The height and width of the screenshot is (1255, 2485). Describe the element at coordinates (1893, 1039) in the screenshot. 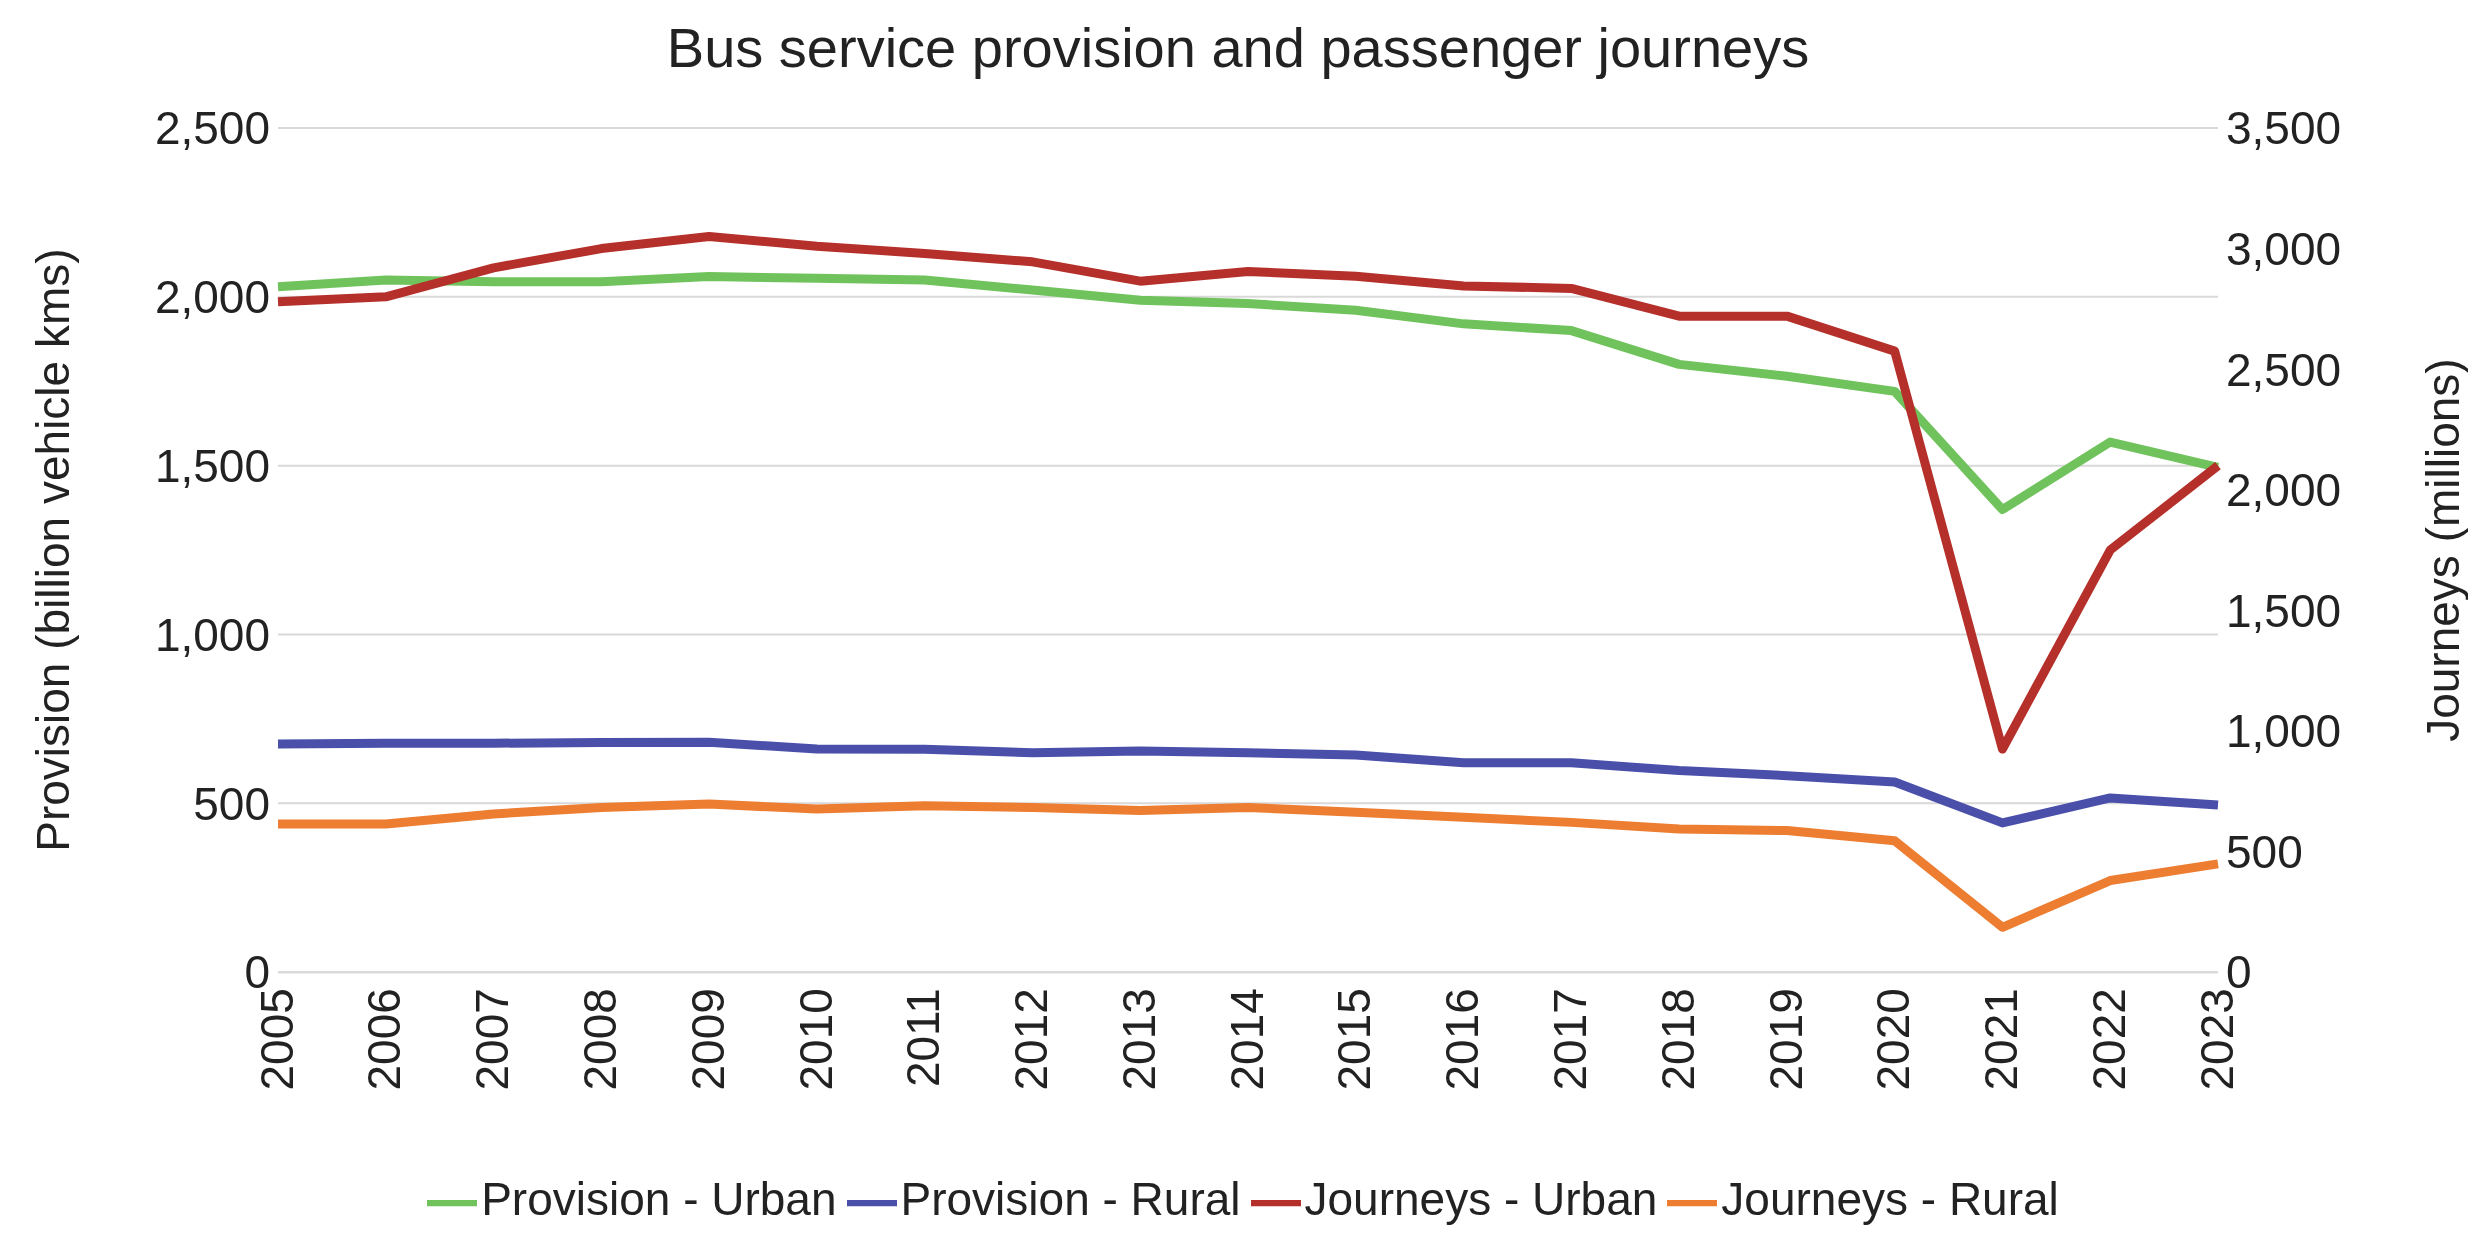

I see `x-tick-label: 2020` at that location.